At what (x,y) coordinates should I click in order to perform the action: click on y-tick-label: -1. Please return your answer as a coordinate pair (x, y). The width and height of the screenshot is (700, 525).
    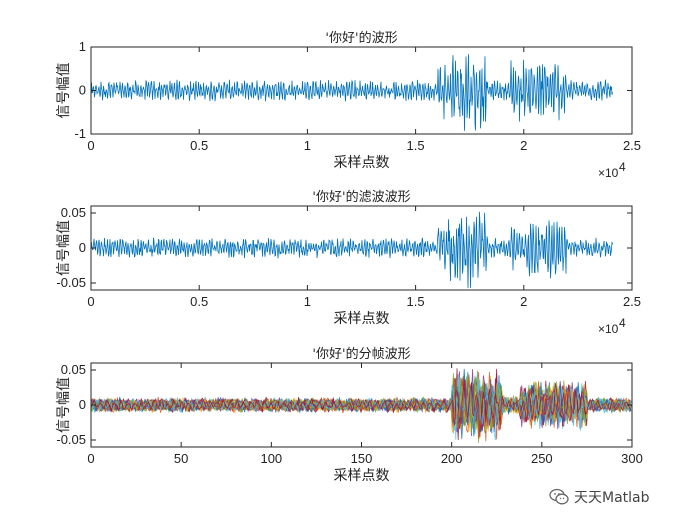
    Looking at the image, I should click on (80, 133).